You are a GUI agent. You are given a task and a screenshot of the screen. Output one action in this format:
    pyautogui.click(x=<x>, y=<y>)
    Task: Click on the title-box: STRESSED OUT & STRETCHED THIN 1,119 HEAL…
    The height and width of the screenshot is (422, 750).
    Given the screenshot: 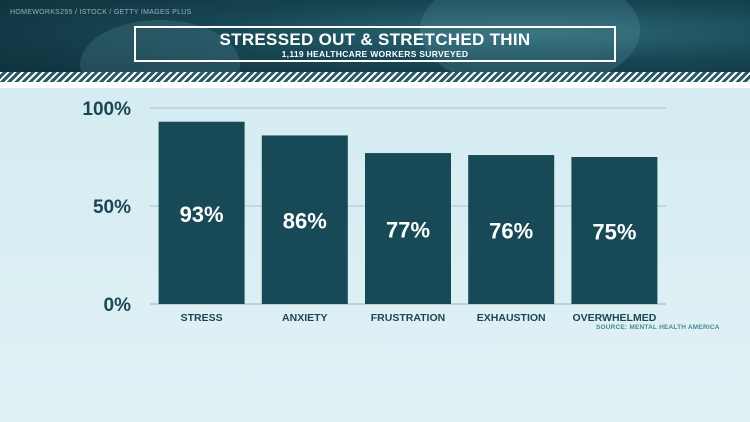 What is the action you would take?
    pyautogui.click(x=375, y=44)
    